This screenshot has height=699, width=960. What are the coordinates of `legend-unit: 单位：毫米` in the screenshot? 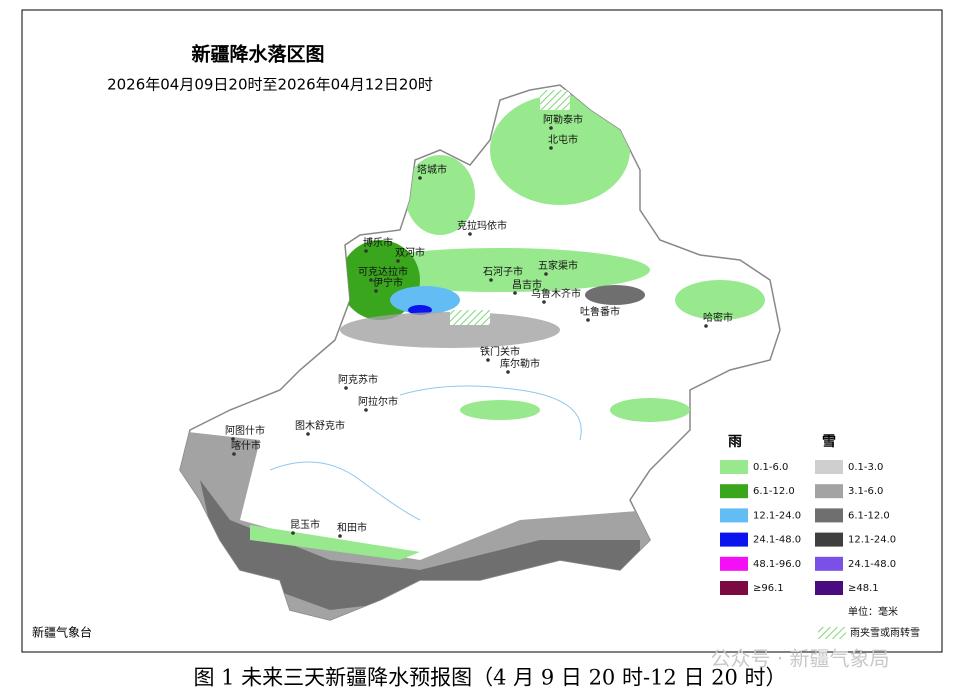 It's located at (873, 611).